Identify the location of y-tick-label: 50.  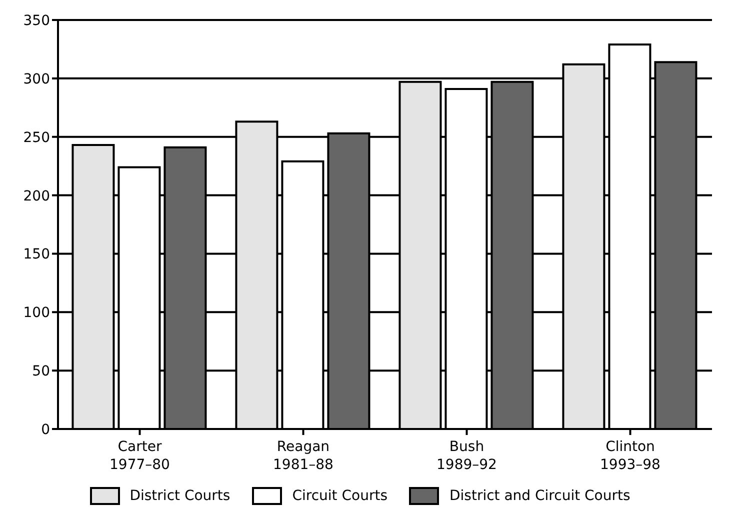
(41, 372).